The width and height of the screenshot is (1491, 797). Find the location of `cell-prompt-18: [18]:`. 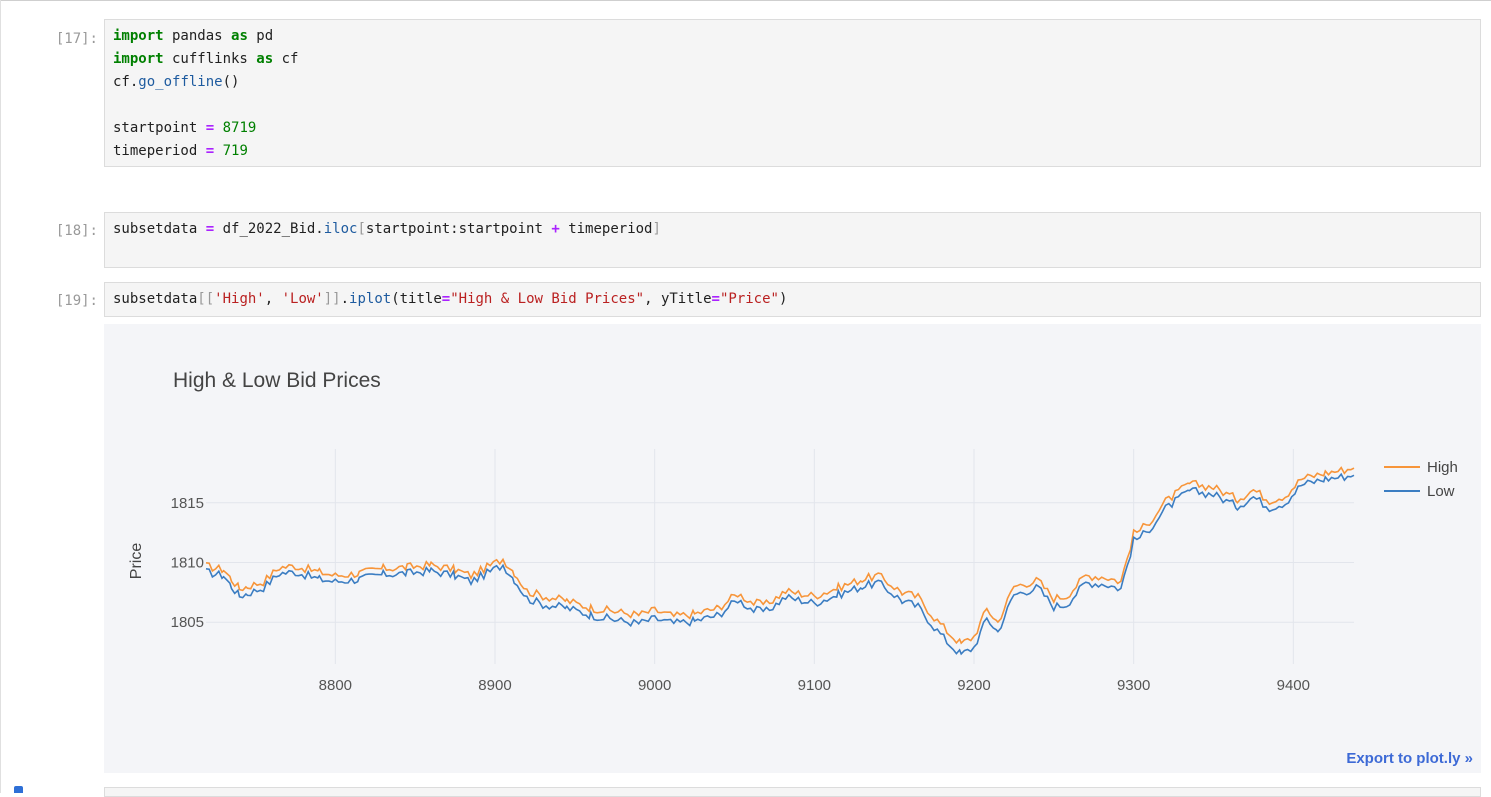

cell-prompt-18: [18]: is located at coordinates (76, 231).